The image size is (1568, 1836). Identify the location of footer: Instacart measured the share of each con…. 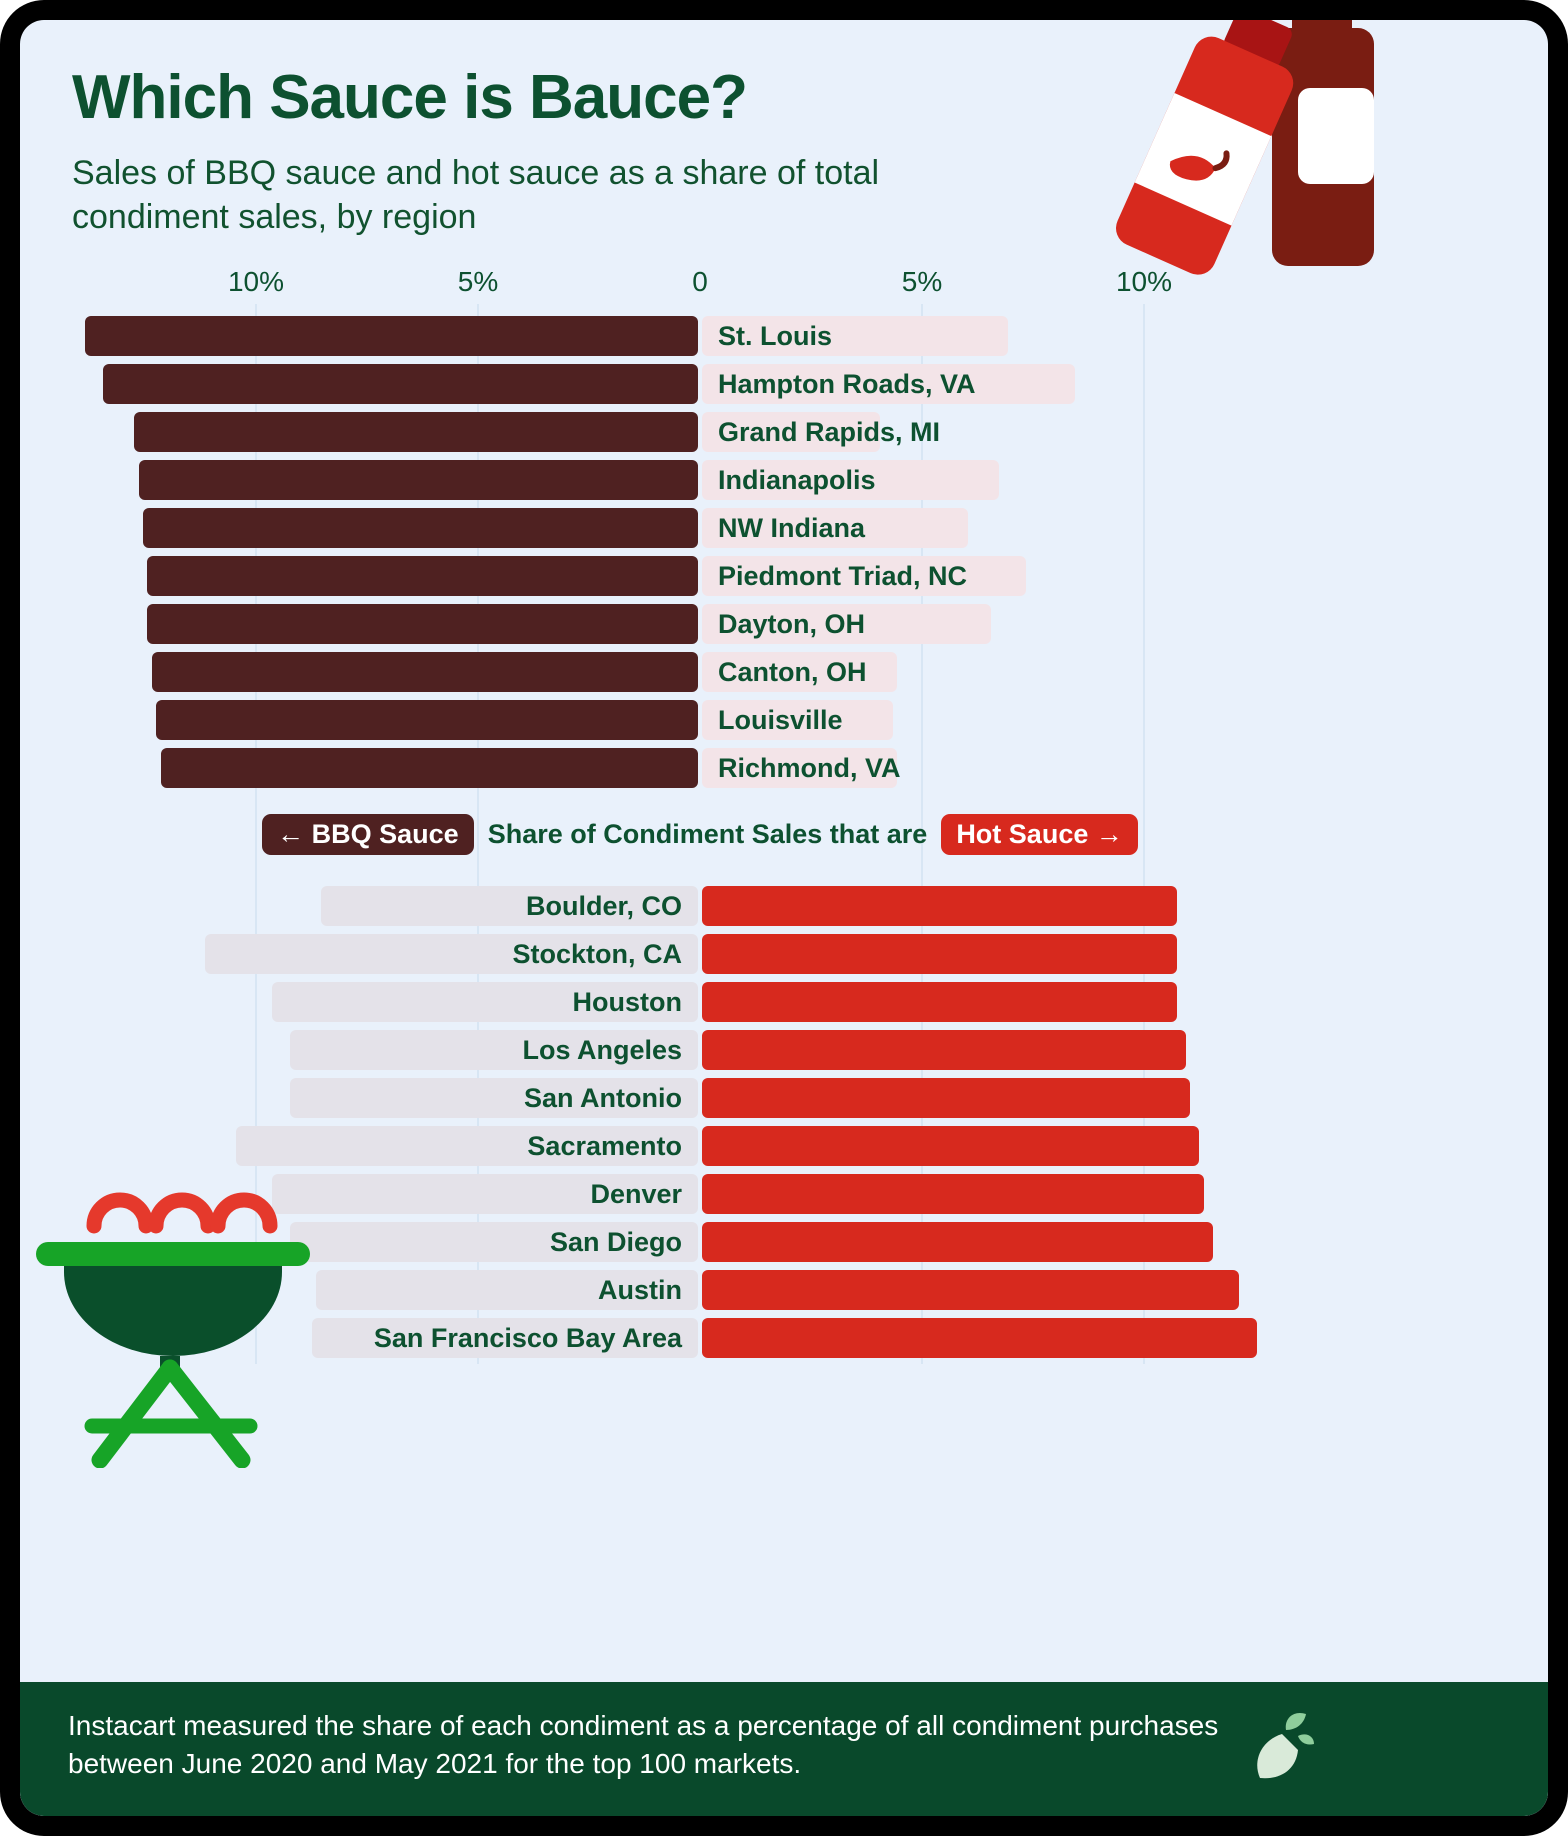
(784, 1749).